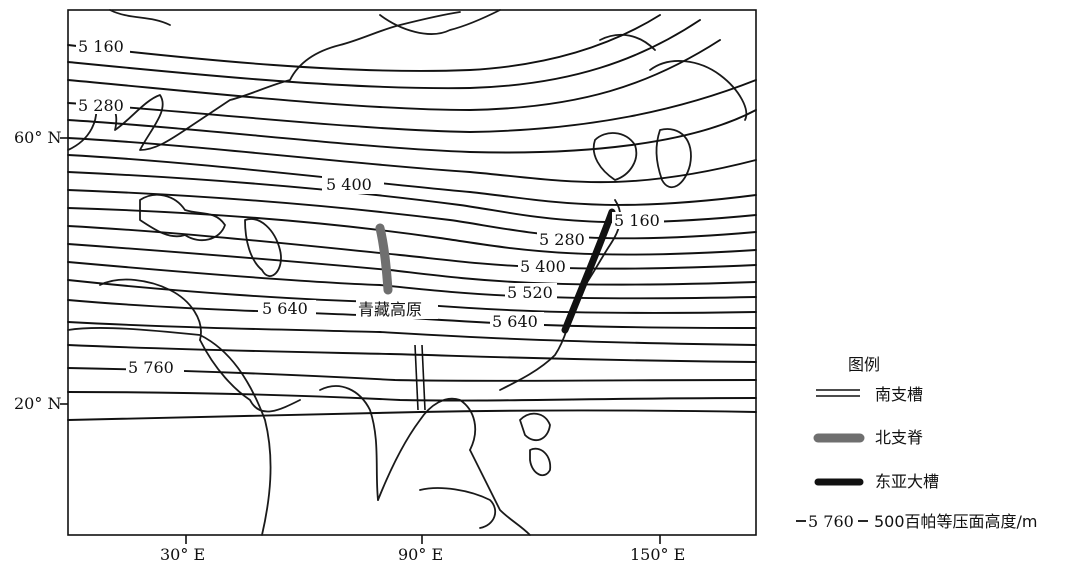 This screenshot has height=572, width=1080. What do you see at coordinates (831, 521) in the screenshot?
I see `legend-isoline-sample: 5 760` at bounding box center [831, 521].